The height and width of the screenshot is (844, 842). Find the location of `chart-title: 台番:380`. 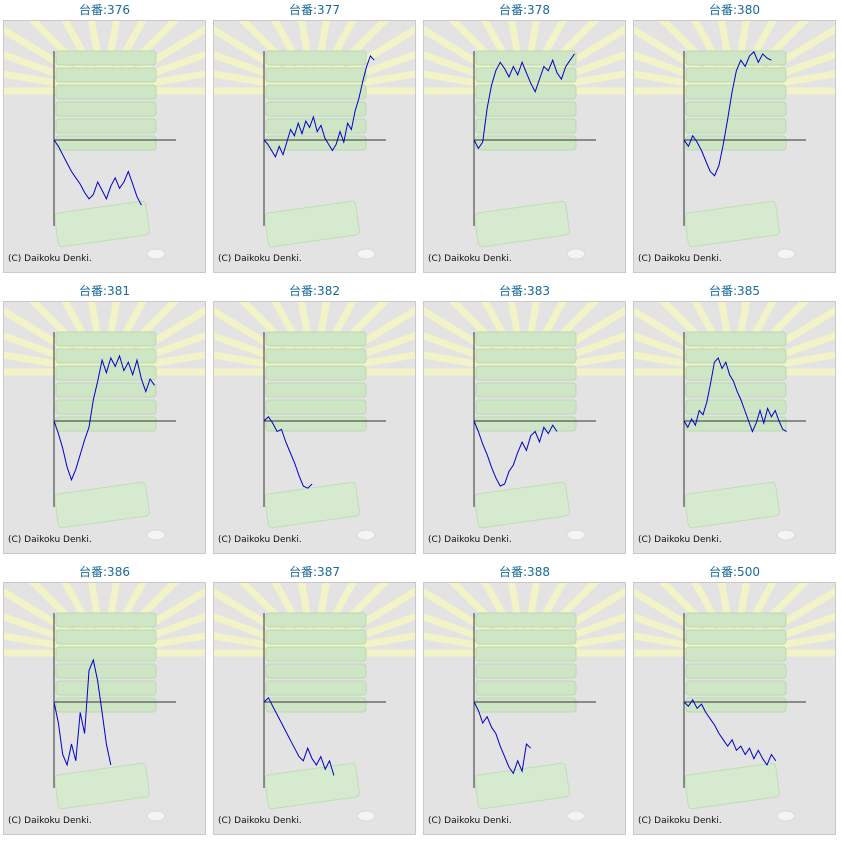

chart-title: 台番:380 is located at coordinates (734, 10).